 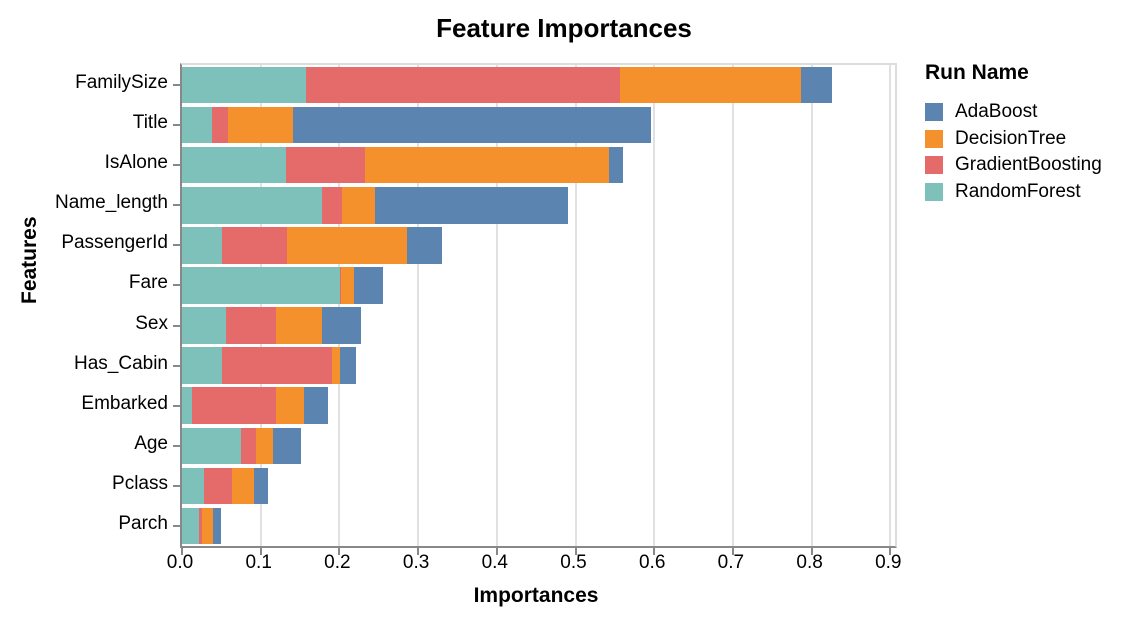 I want to click on bar-segment-age-decisiontree, so click(x=264, y=446).